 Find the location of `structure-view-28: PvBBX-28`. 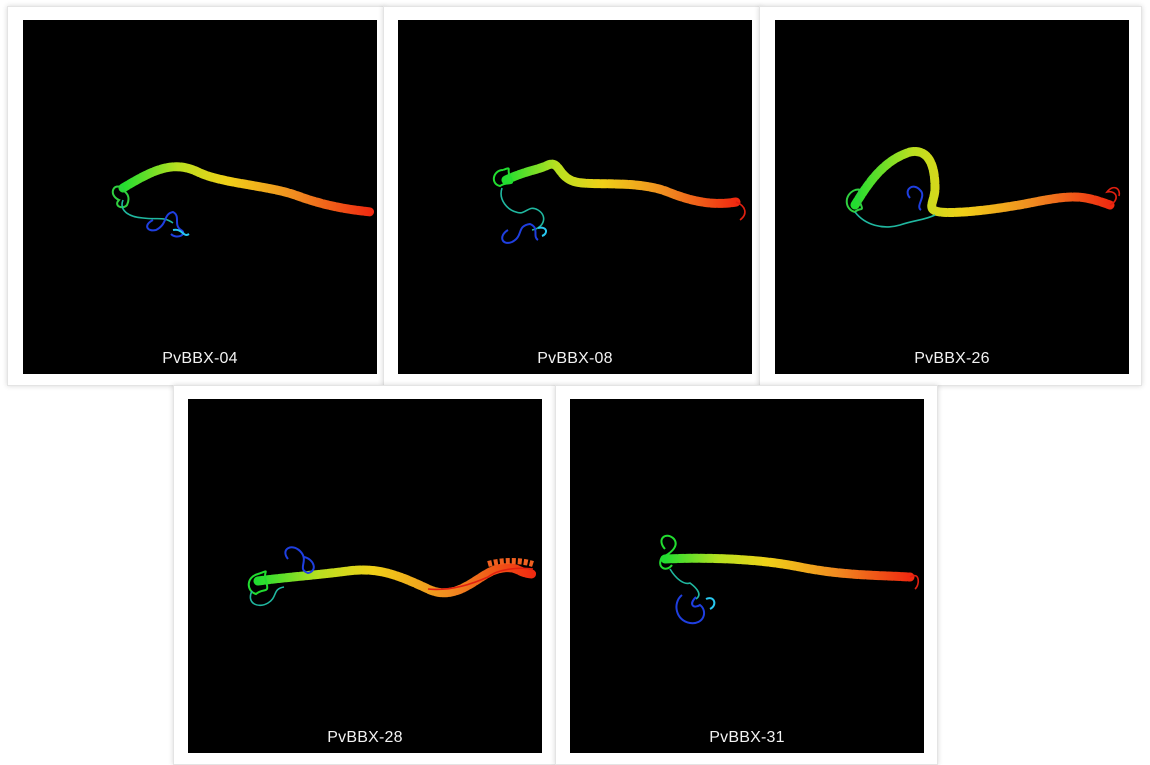

structure-view-28: PvBBX-28 is located at coordinates (365, 576).